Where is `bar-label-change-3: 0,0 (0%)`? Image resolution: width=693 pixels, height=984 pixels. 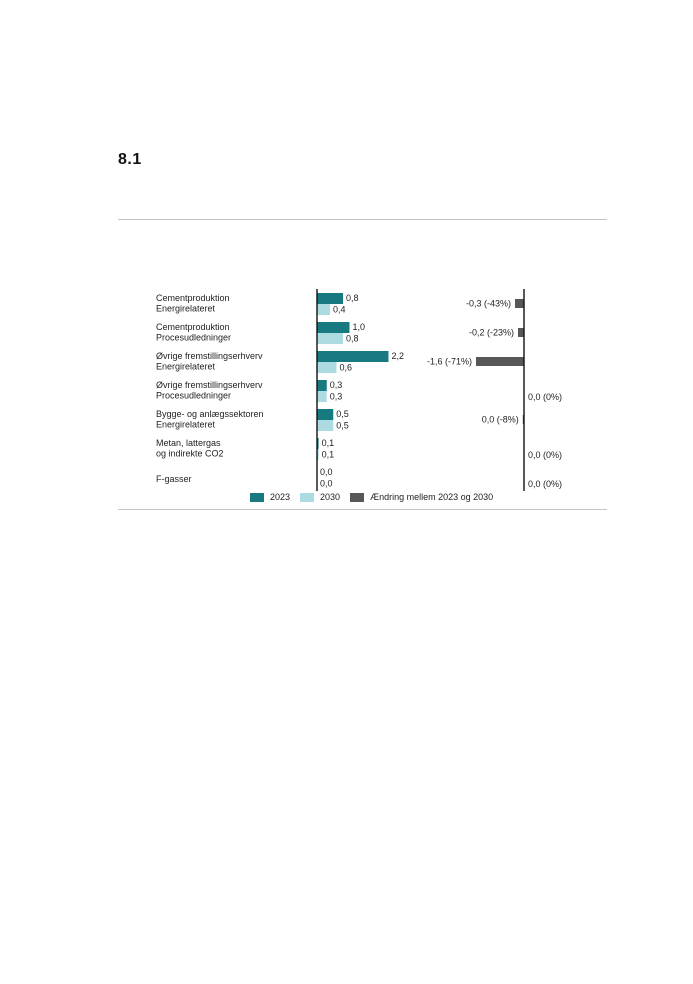
bar-label-change-3: 0,0 (0%) is located at coordinates (545, 397).